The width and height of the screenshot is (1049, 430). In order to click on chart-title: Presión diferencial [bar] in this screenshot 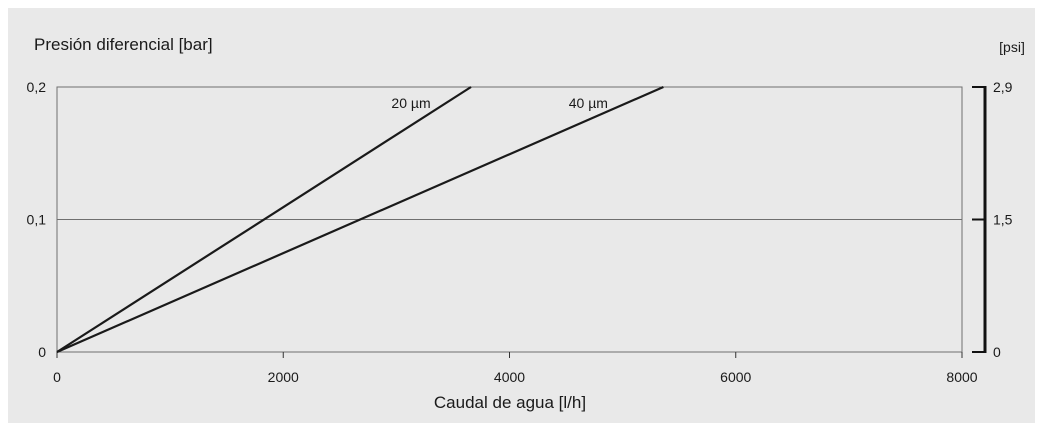, I will do `click(123, 44)`.